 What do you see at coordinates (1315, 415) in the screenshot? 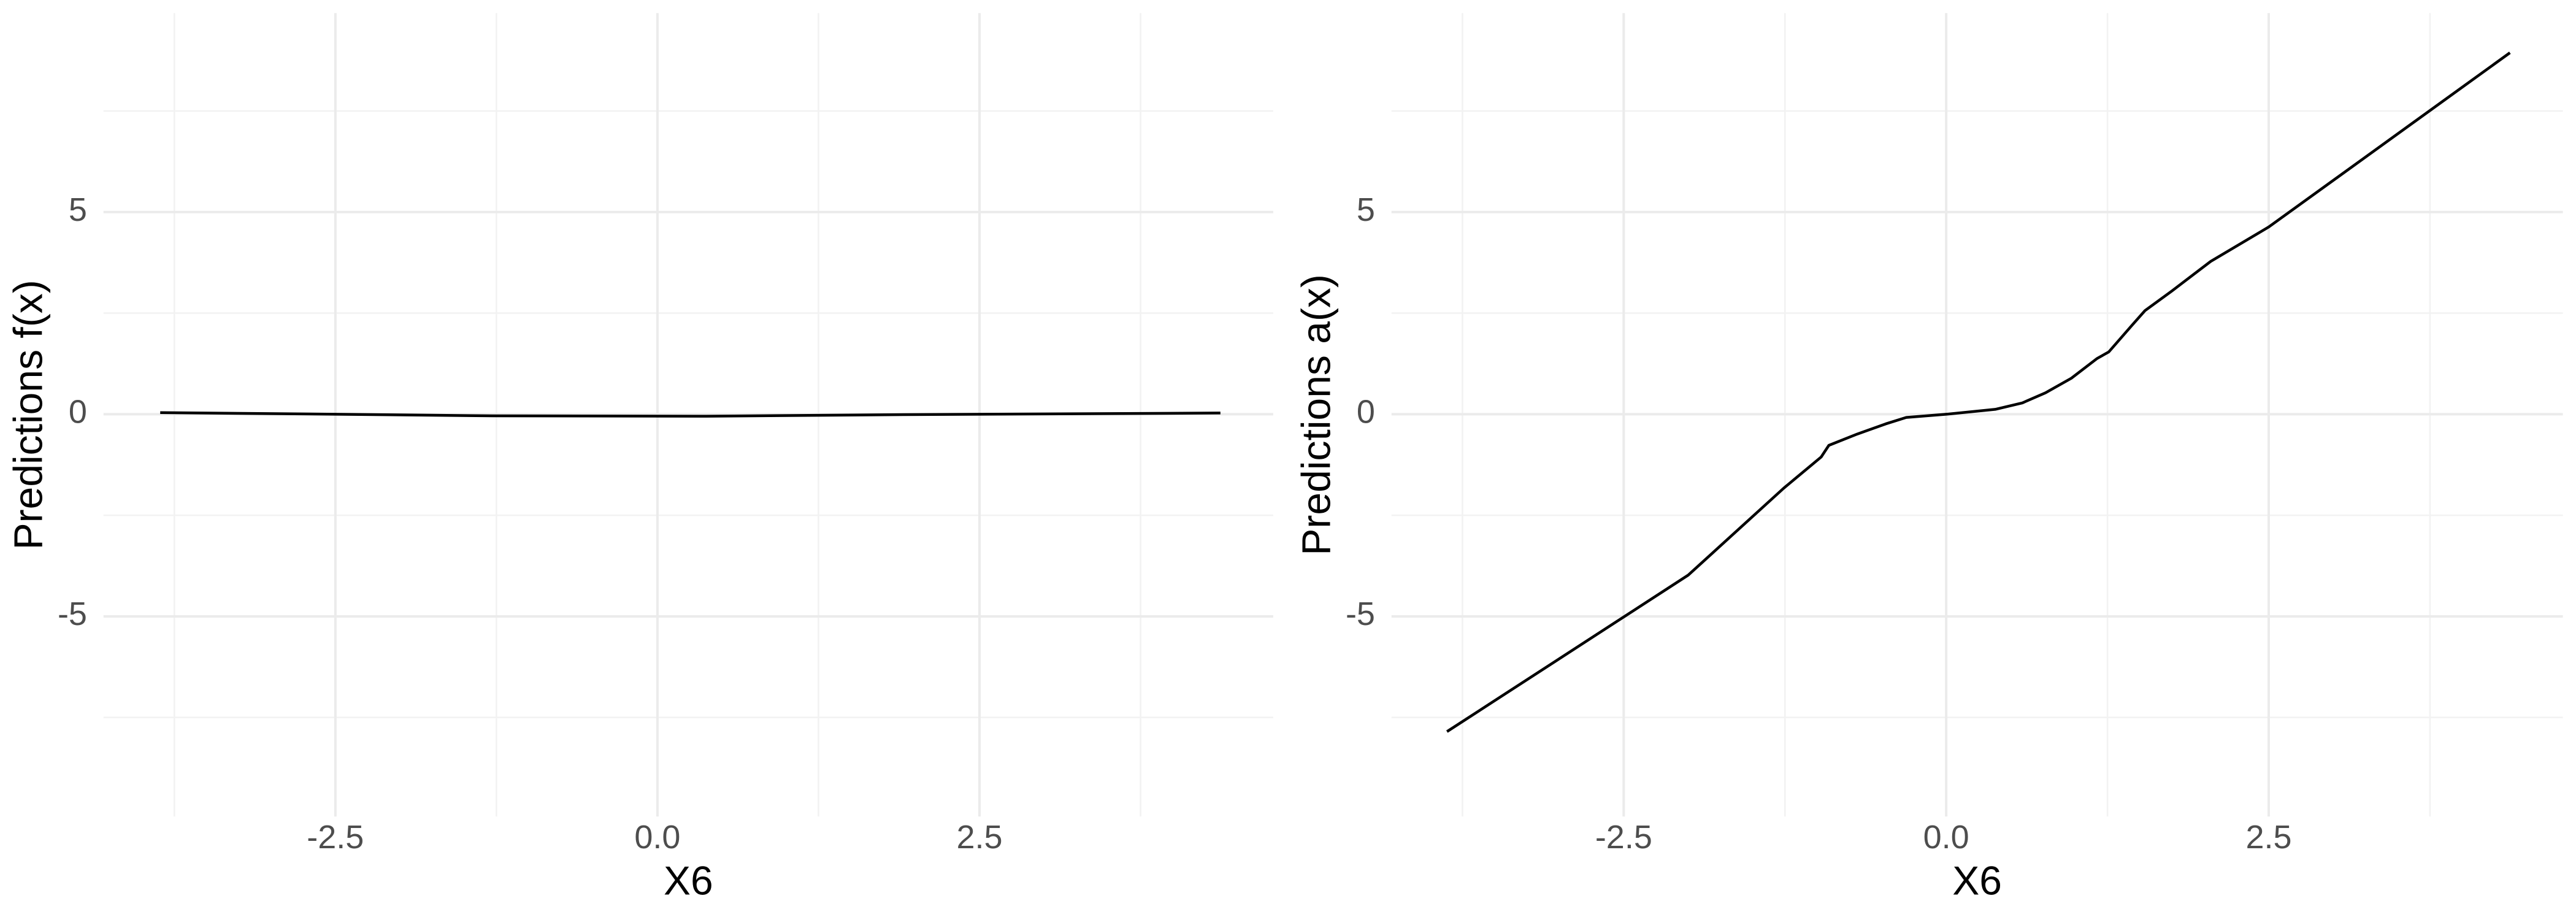
I see `y-axis-title: Predictions a(x)` at bounding box center [1315, 415].